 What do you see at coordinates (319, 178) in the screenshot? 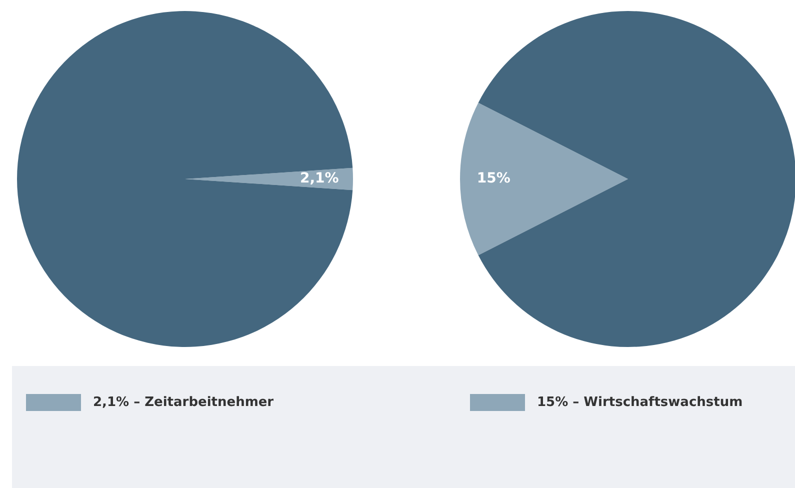
I see `data-label: 2,1%` at bounding box center [319, 178].